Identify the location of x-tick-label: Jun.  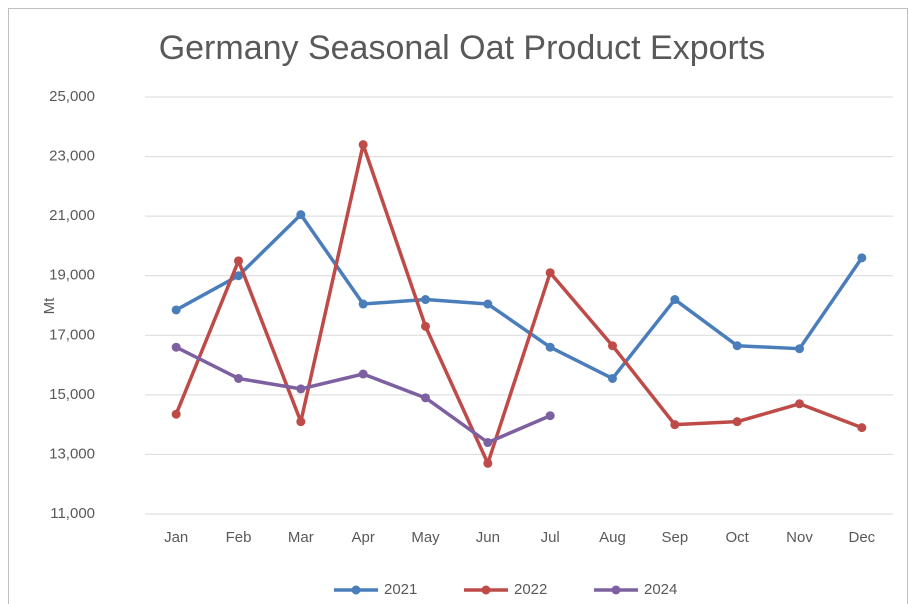
(488, 537).